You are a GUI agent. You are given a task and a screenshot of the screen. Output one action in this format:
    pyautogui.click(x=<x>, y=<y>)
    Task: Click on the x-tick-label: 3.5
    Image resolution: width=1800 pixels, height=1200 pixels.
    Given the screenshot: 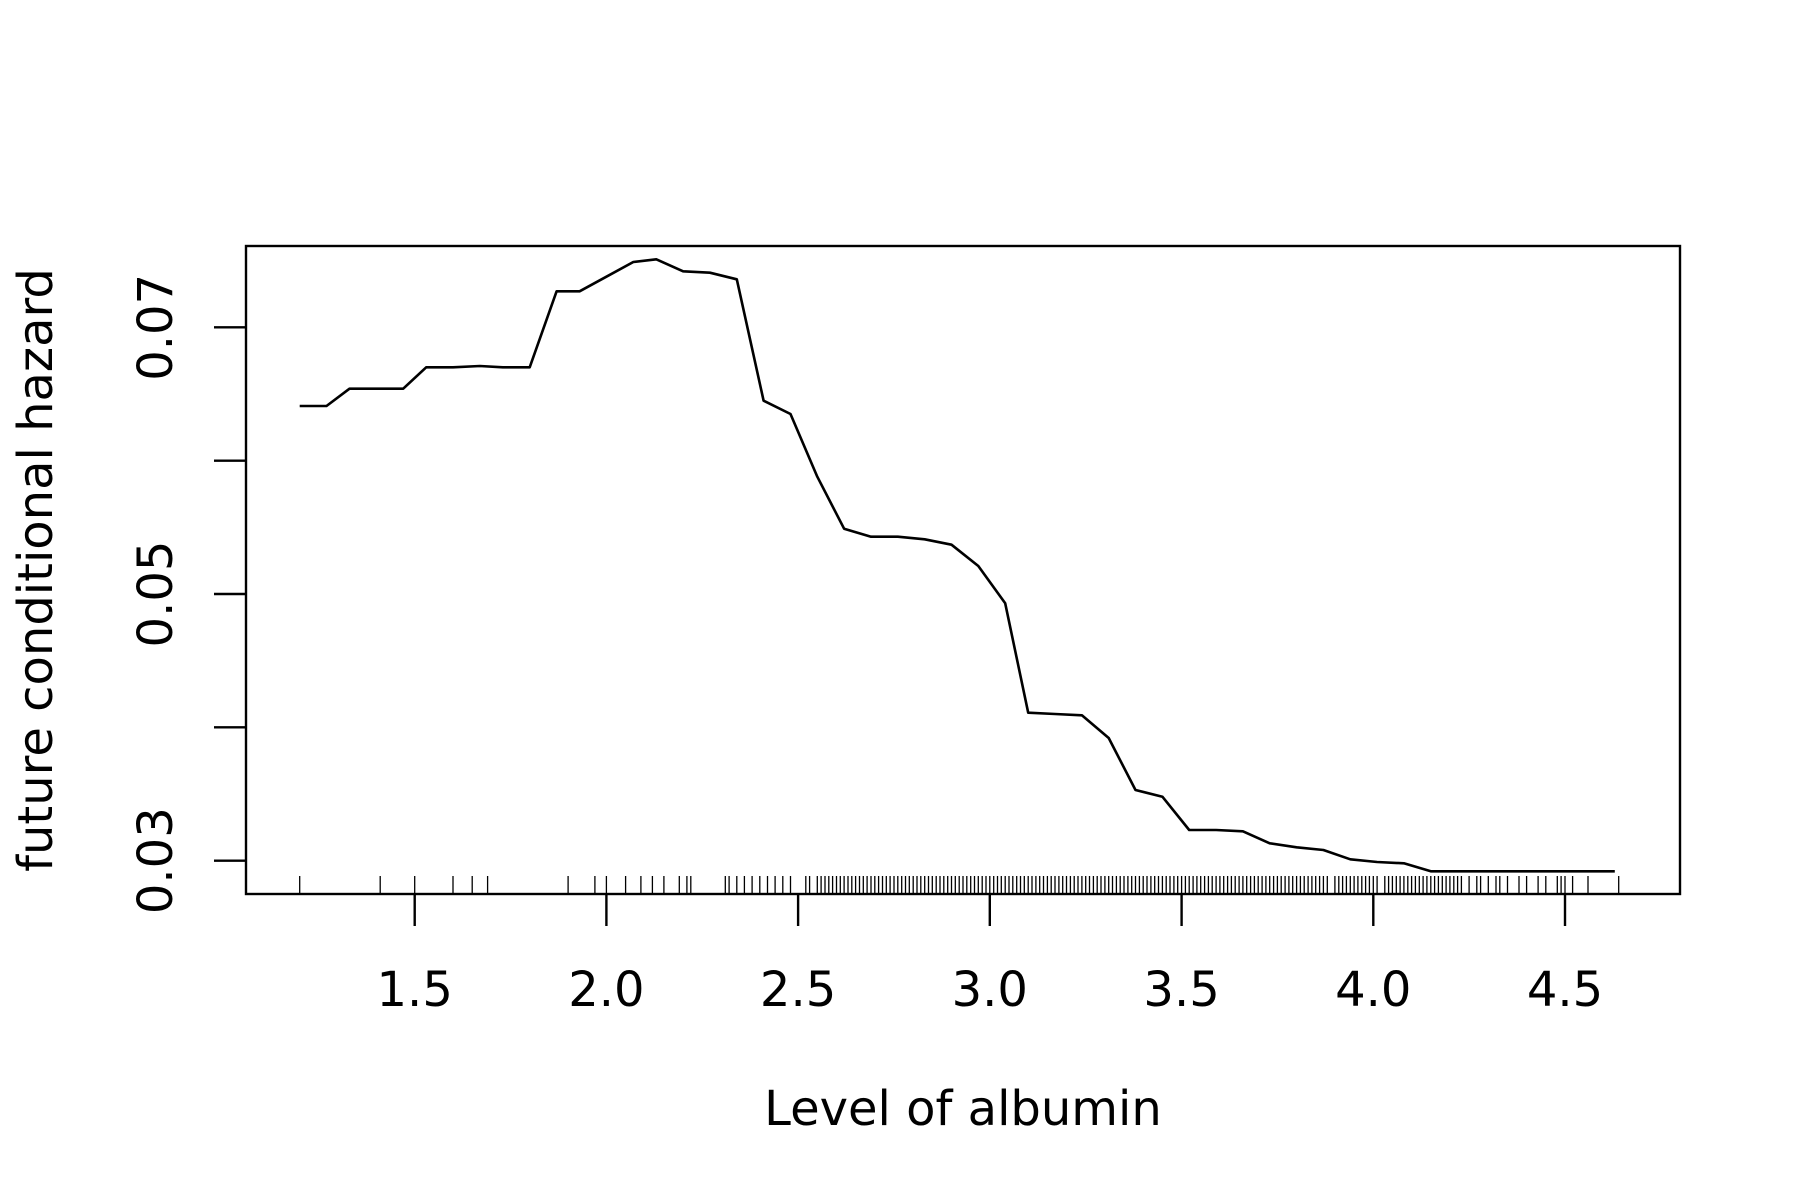 What is the action you would take?
    pyautogui.click(x=1181, y=990)
    